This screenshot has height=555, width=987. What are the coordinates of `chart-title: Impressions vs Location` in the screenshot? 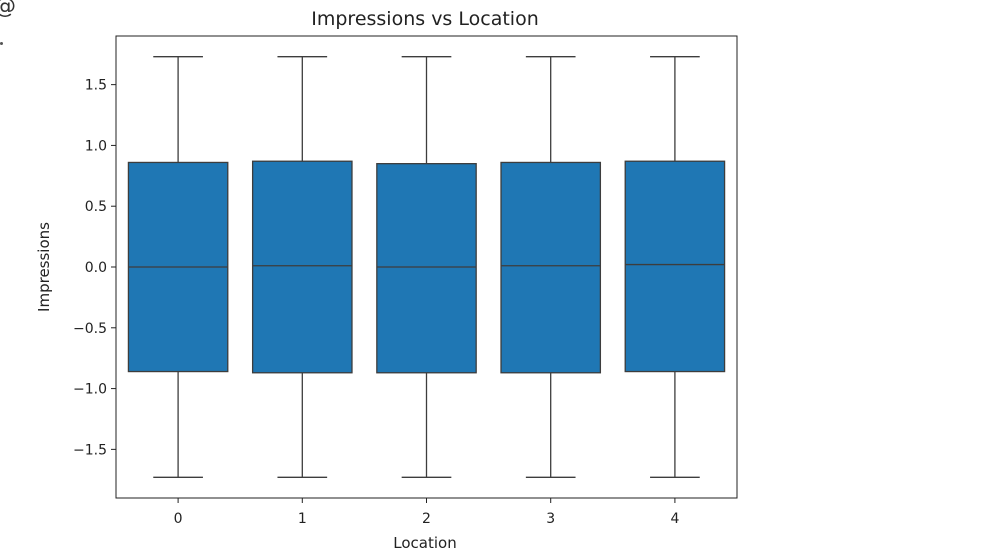 It's located at (424, 19).